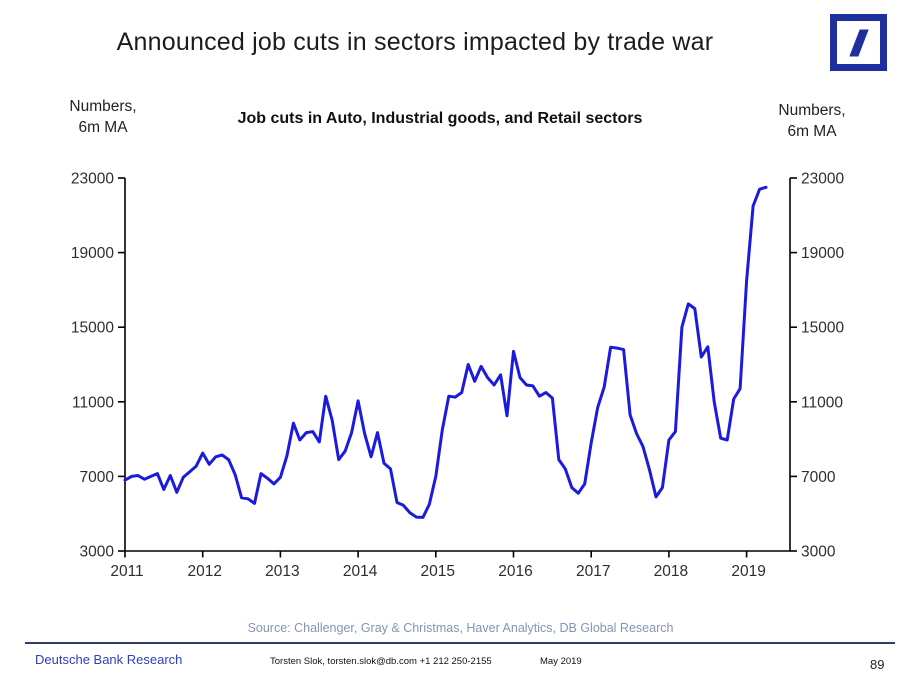 The height and width of the screenshot is (684, 921). I want to click on page-number: 89, so click(877, 664).